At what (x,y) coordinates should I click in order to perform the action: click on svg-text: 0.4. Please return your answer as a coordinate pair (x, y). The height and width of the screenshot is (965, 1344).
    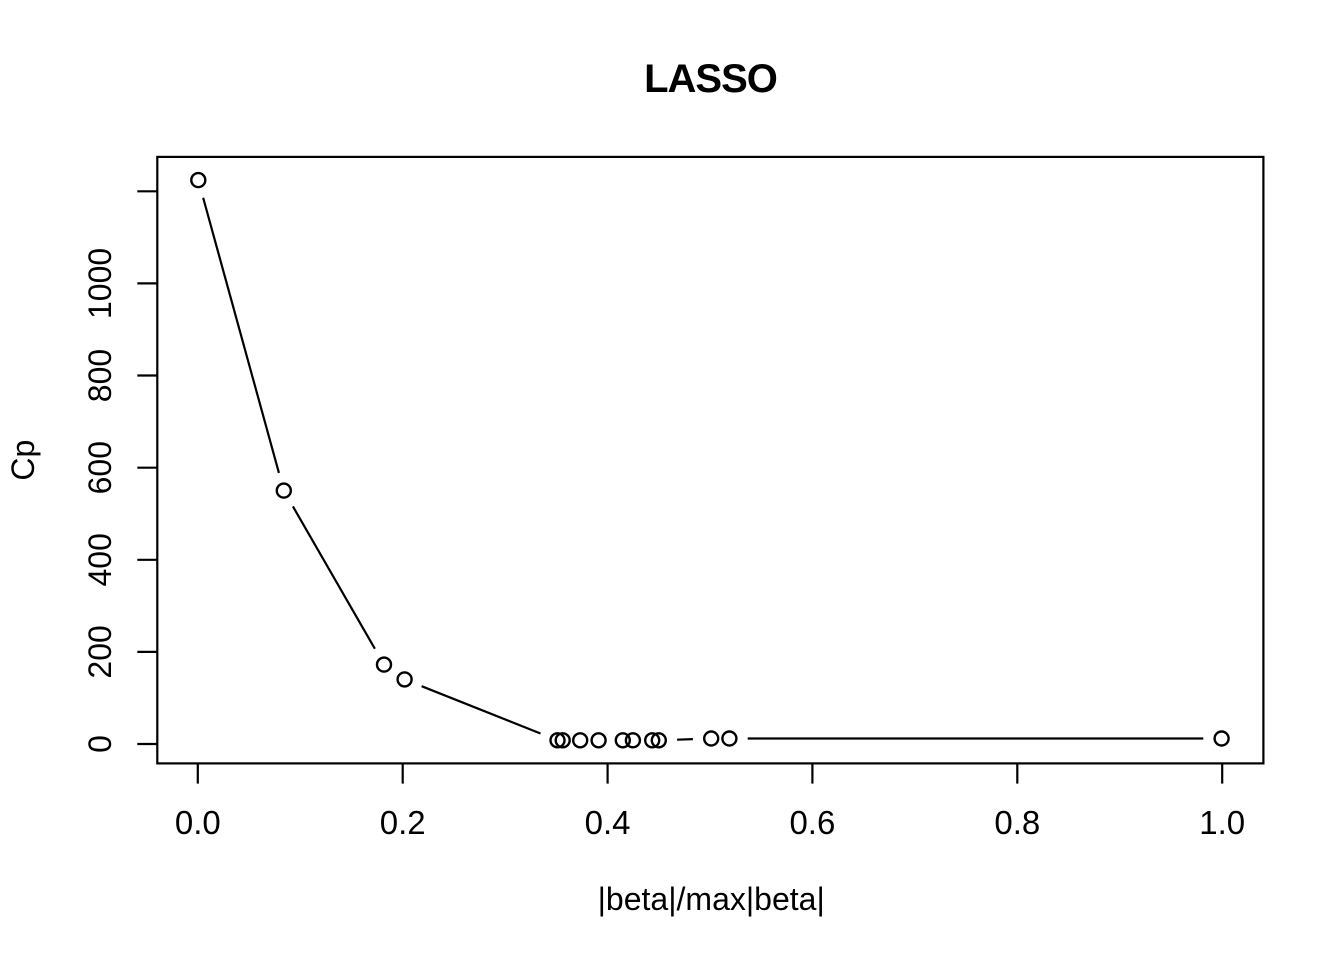
    Looking at the image, I should click on (608, 822).